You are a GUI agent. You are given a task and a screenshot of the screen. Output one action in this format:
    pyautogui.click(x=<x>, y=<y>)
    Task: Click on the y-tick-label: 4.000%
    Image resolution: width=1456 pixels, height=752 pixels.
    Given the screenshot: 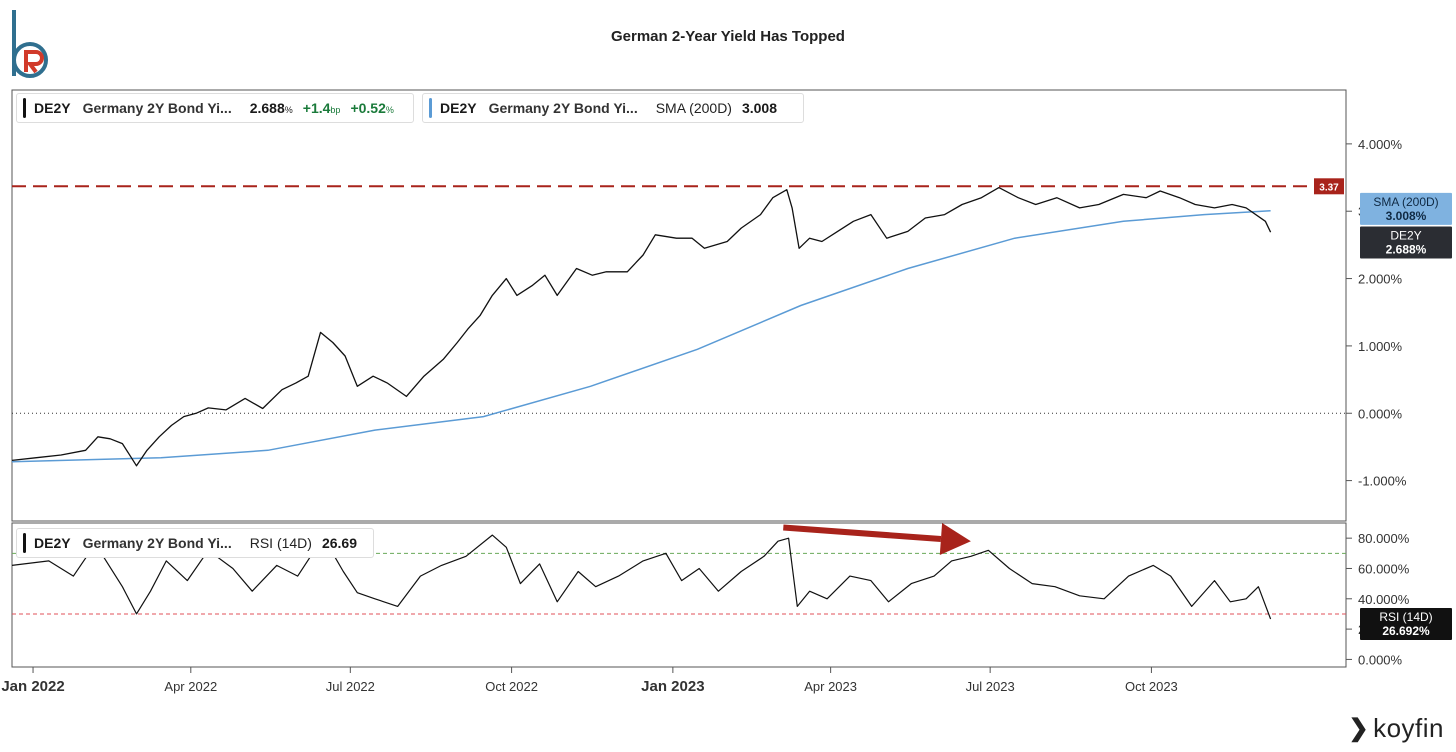 What is the action you would take?
    pyautogui.click(x=1380, y=144)
    